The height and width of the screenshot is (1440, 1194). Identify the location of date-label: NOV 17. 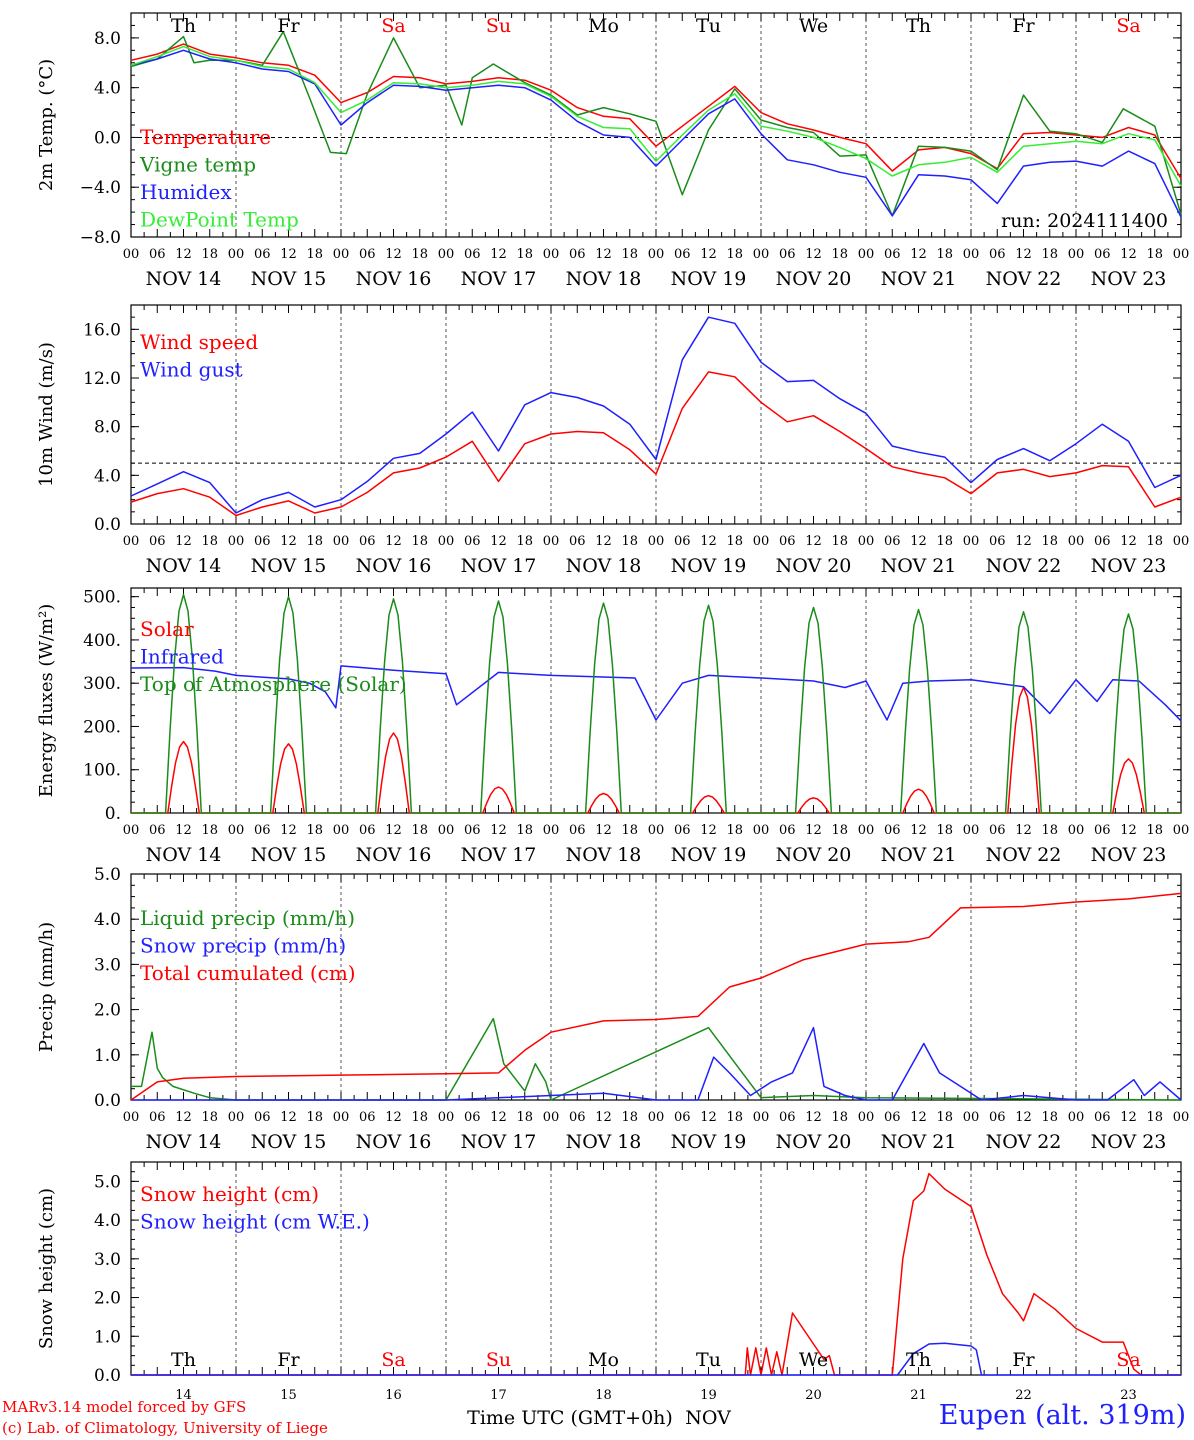
(499, 566).